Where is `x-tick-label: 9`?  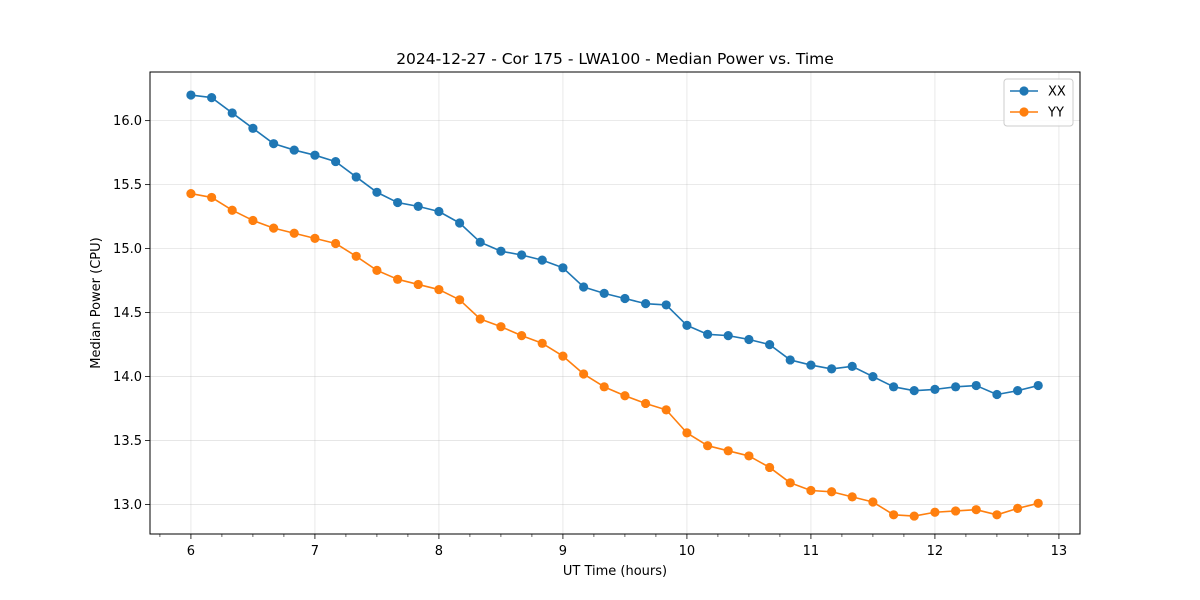
x-tick-label: 9 is located at coordinates (563, 551).